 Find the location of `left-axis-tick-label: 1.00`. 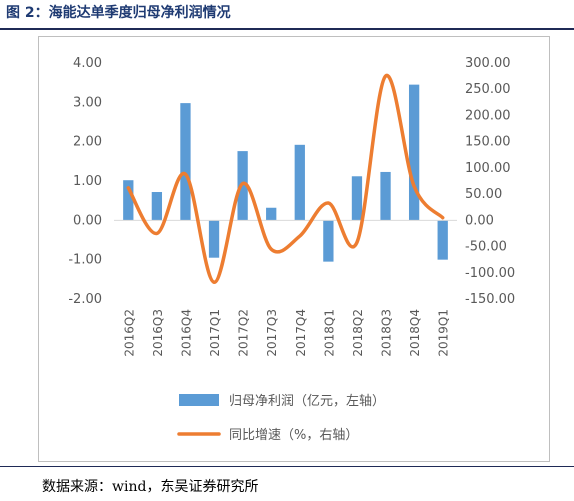

left-axis-tick-label: 1.00 is located at coordinates (87, 181).